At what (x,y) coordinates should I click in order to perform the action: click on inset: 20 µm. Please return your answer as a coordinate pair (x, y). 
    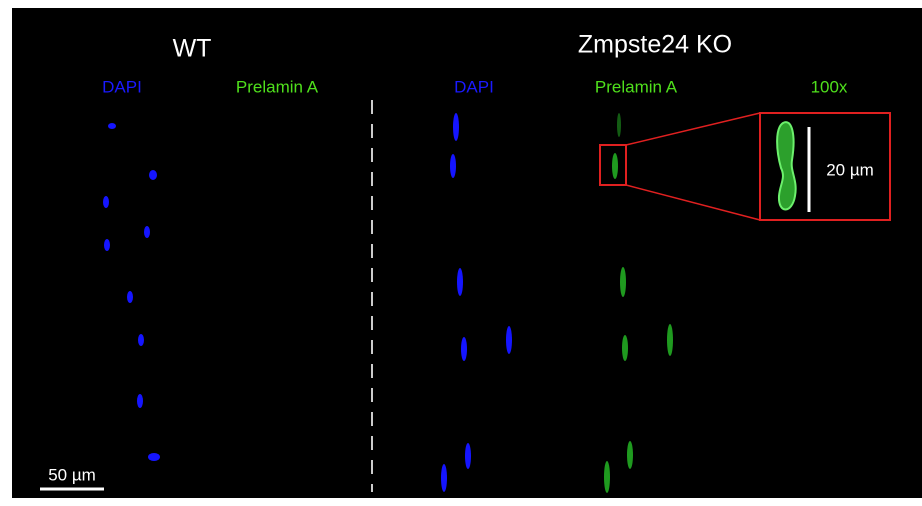
    Looking at the image, I should click on (745, 166).